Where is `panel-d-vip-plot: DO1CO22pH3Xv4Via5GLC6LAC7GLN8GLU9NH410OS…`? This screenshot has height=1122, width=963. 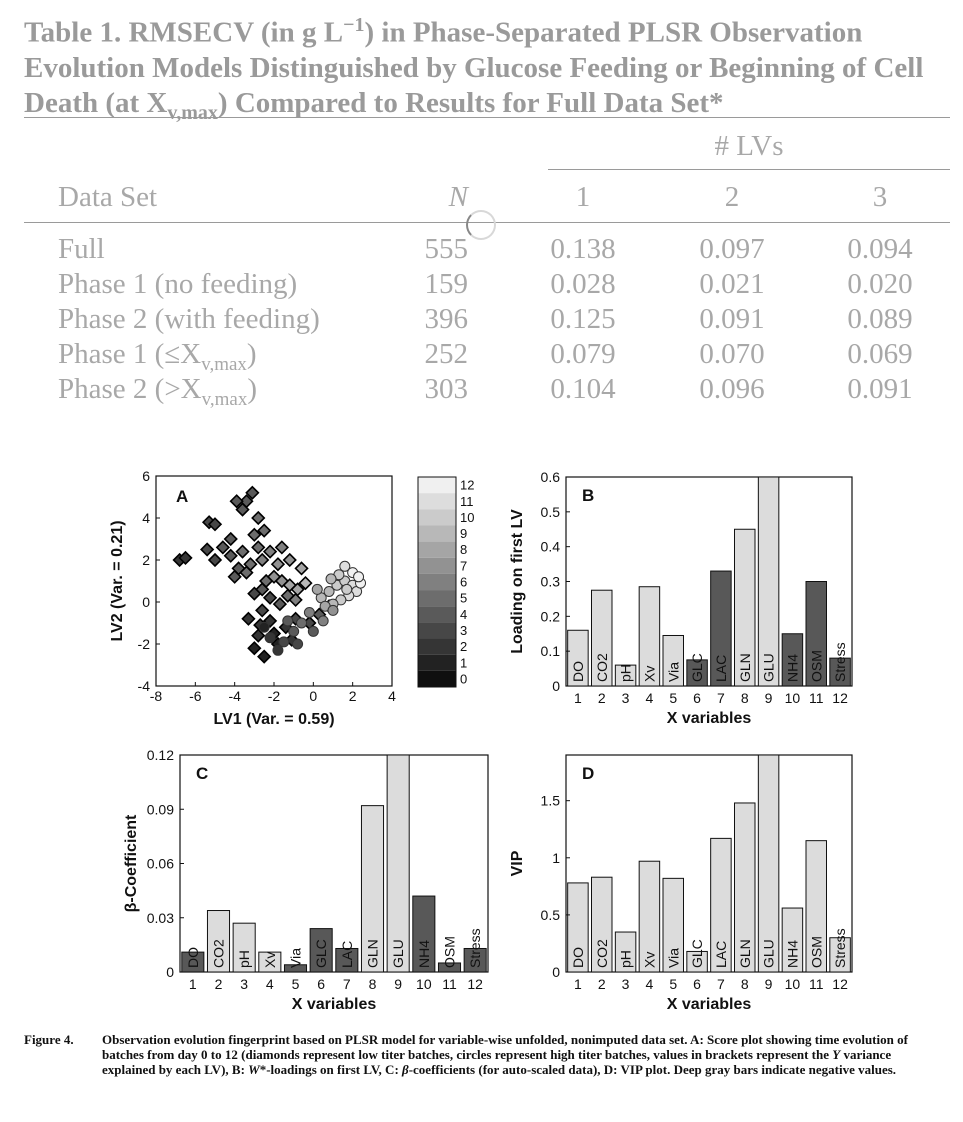
panel-d-vip-plot: DO1CO22pH3Xv4Via5GLC6LAC7GLN8GLU9NH410OS… is located at coordinates (681, 883).